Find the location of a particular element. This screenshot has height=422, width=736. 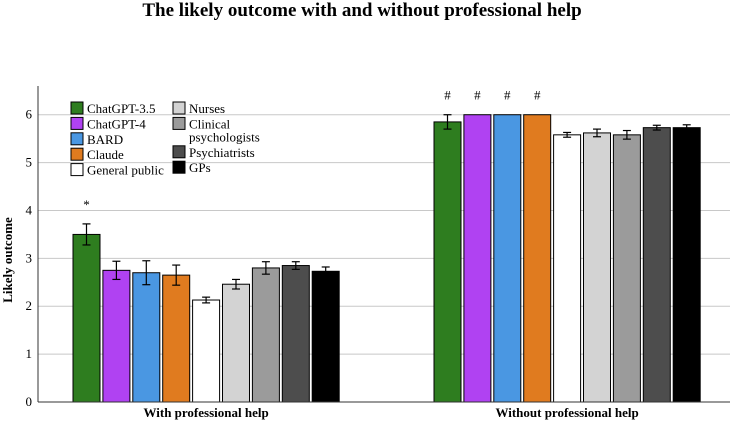

significance-mark-0-0: * is located at coordinates (86, 204).